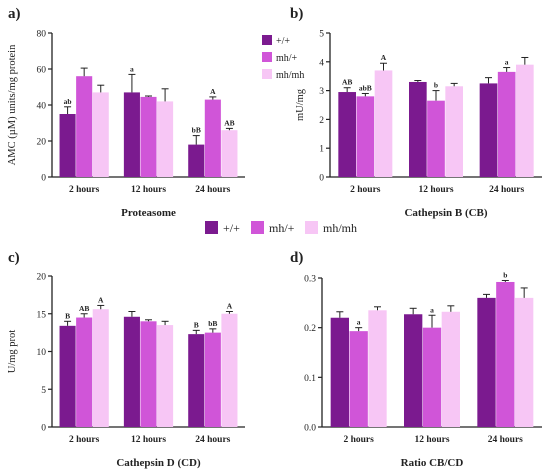 The width and height of the screenshot is (550, 475). I want to click on y-tick-label: 3, so click(321, 92).